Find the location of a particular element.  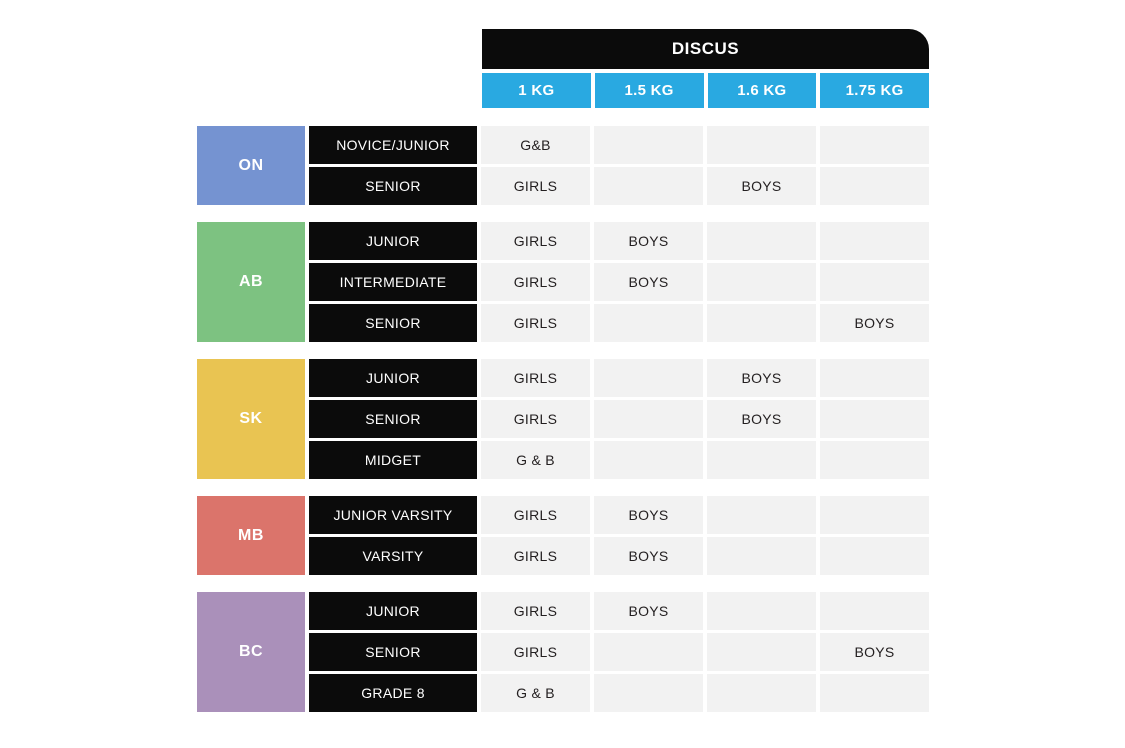

category-cell: NOVICE/JUNIOR is located at coordinates (393, 145).